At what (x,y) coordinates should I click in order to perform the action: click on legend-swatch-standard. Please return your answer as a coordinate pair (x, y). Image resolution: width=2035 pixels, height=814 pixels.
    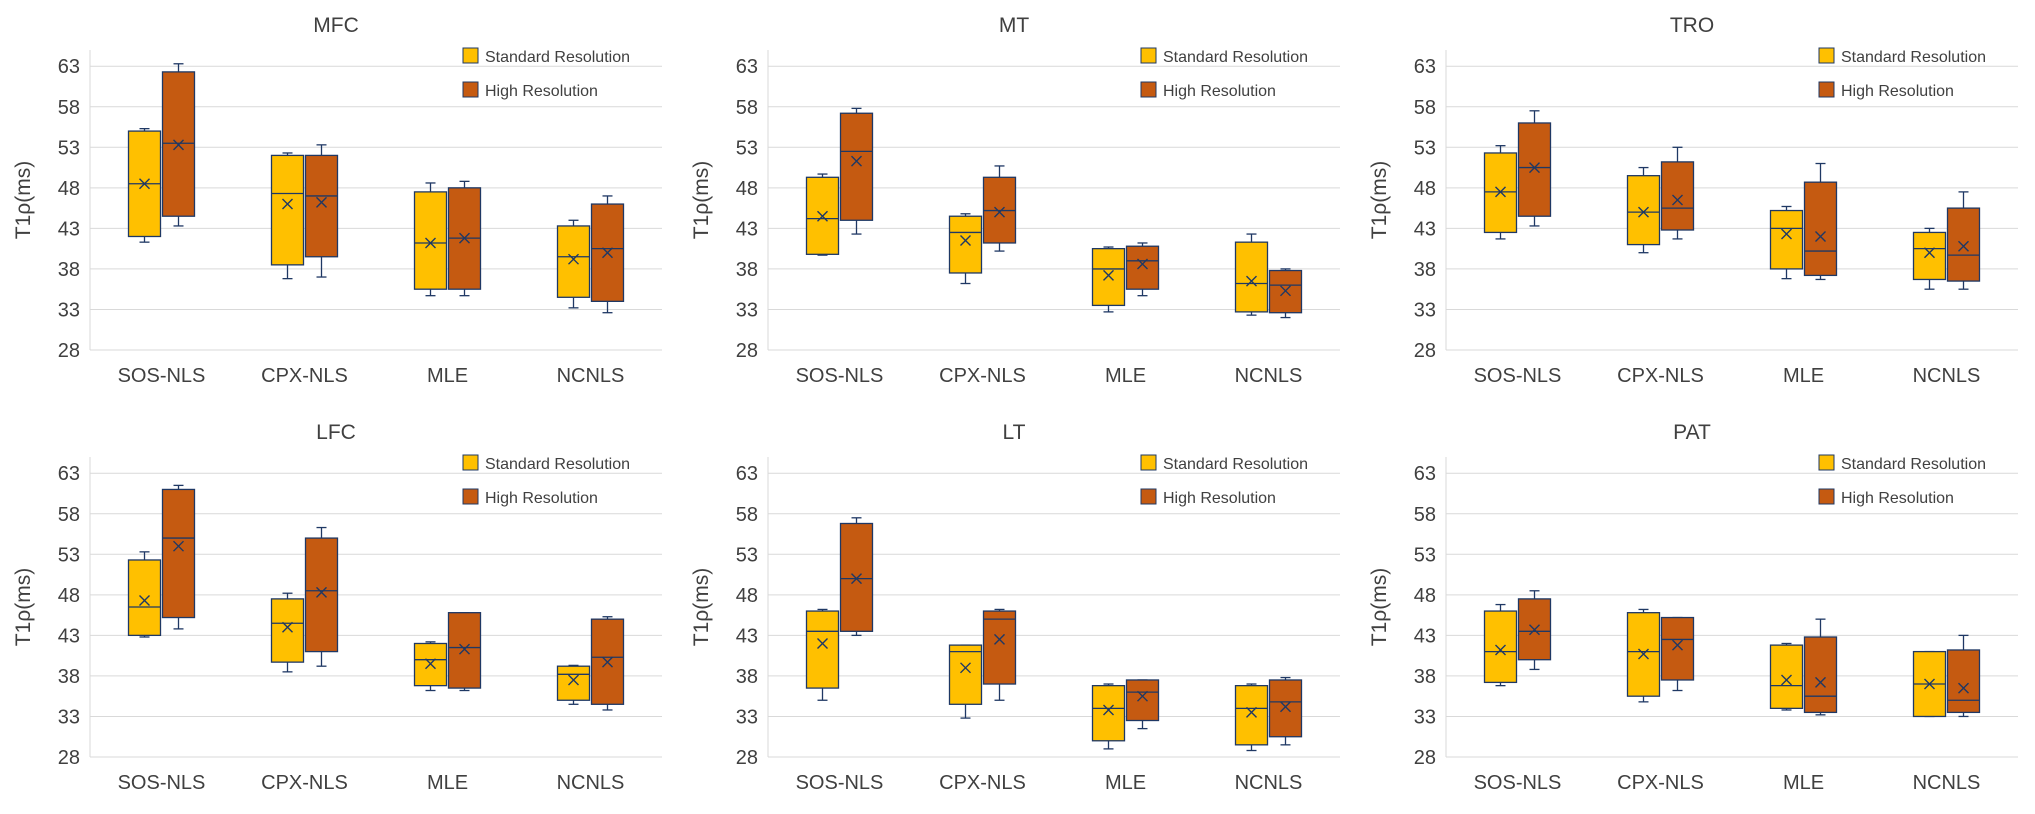
    Looking at the image, I should click on (1148, 55).